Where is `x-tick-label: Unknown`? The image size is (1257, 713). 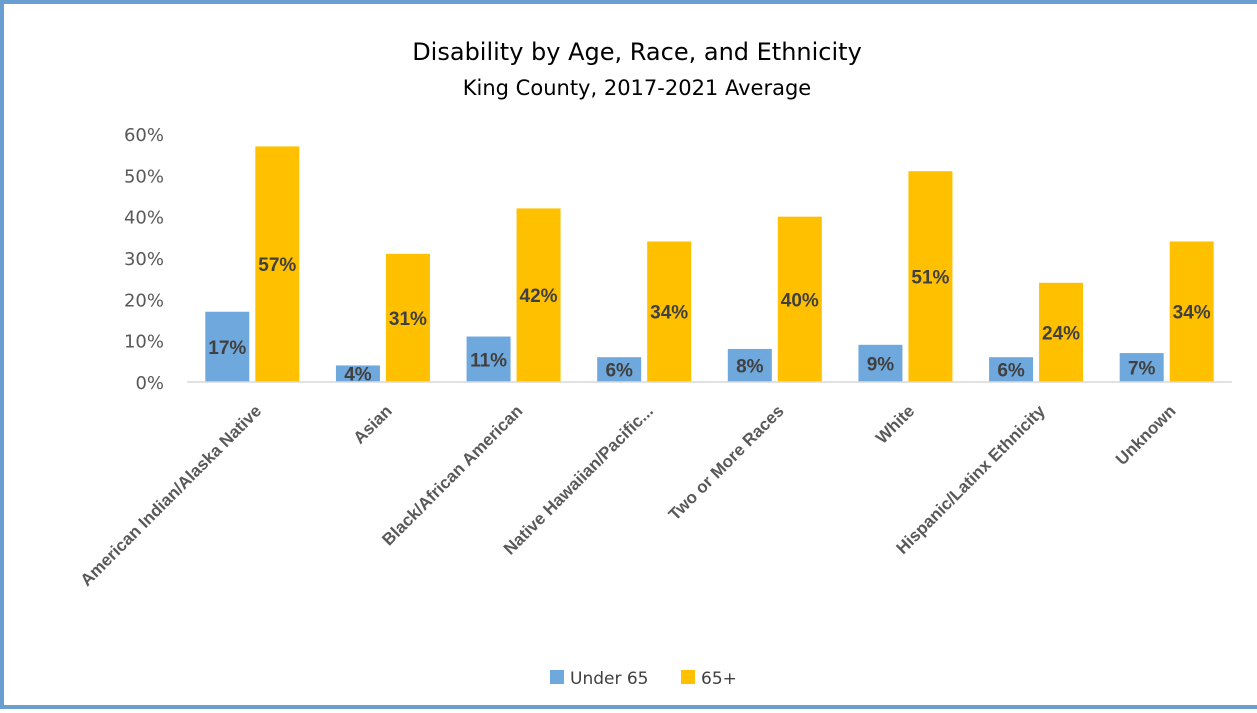 x-tick-label: Unknown is located at coordinates (1146, 435).